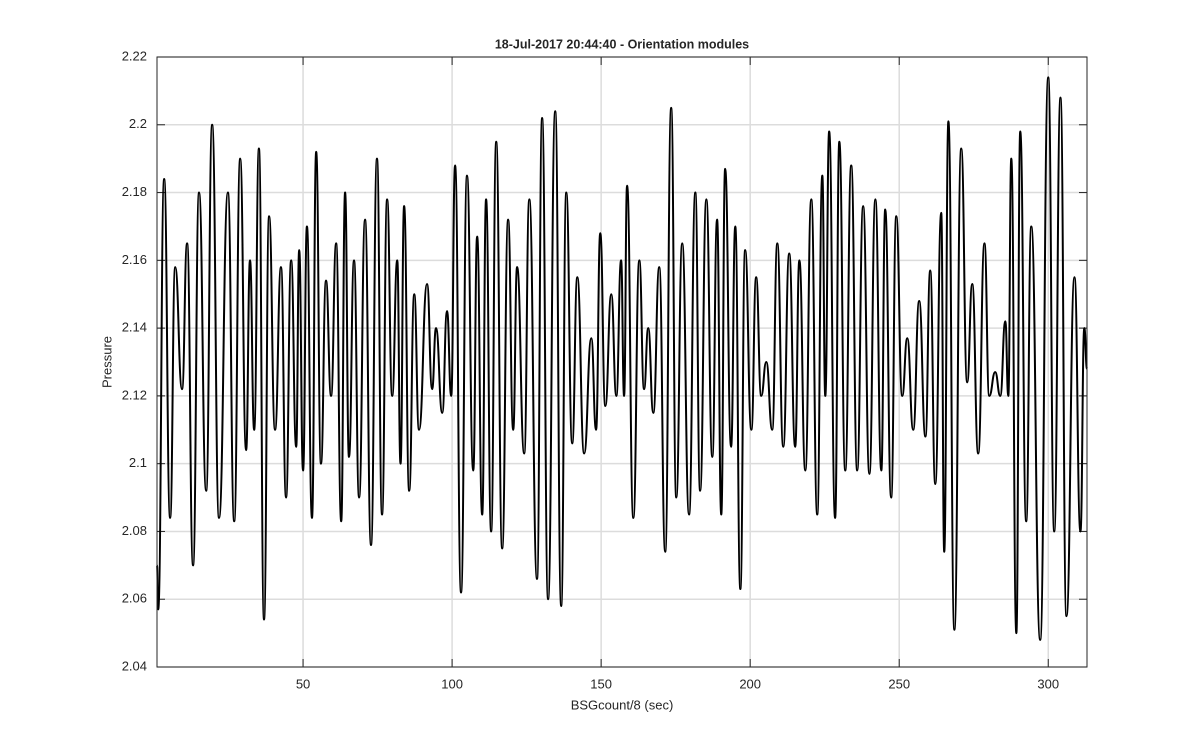 This screenshot has height=755, width=1200. What do you see at coordinates (134, 191) in the screenshot?
I see `y-tick-label: 2.18` at bounding box center [134, 191].